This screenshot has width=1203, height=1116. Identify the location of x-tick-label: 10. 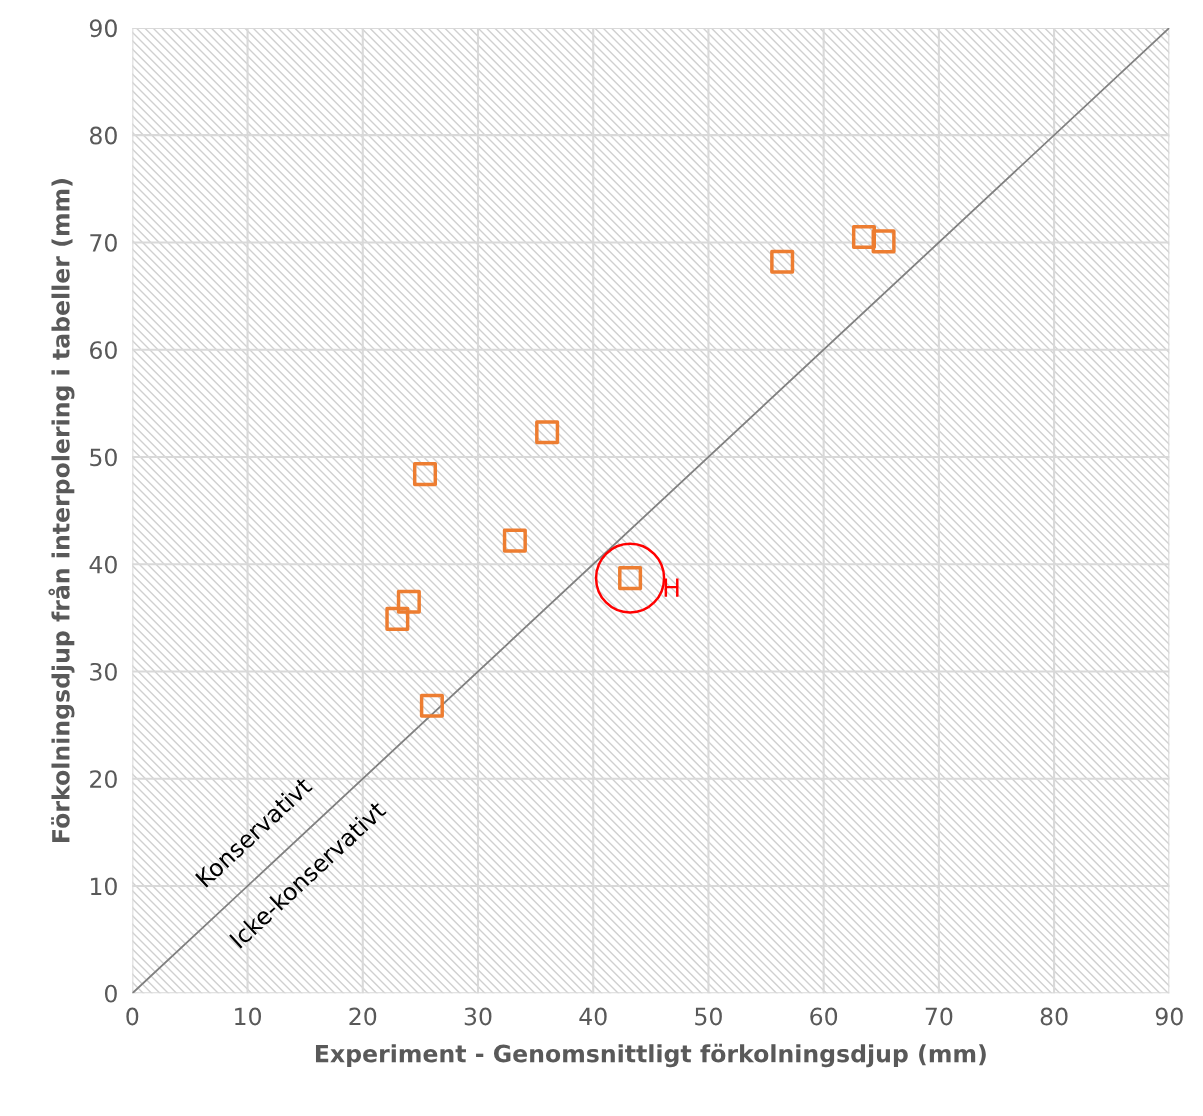
(248, 1016).